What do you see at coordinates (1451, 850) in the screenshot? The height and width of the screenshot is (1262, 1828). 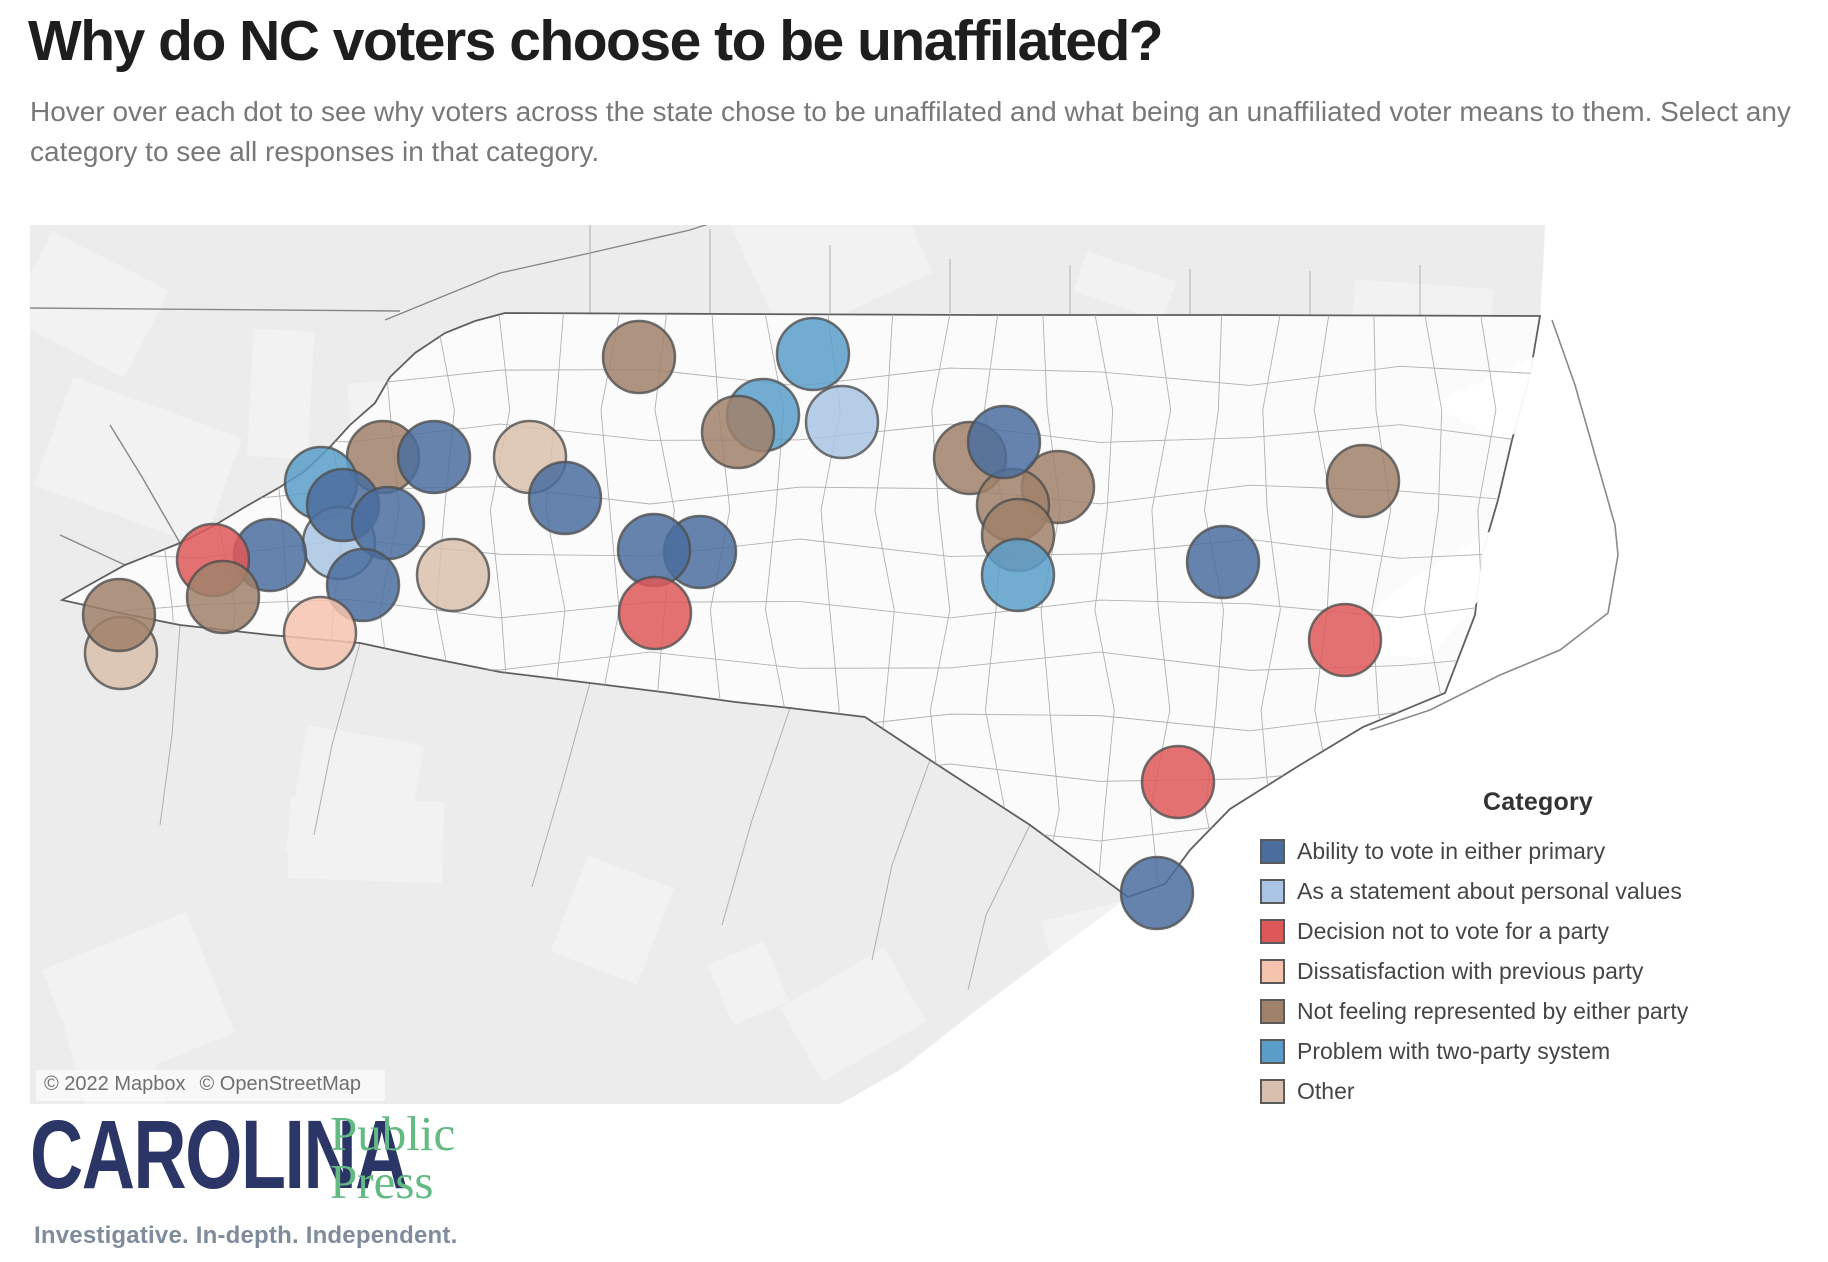 I see `legend-label: Ability to vote in either primary` at bounding box center [1451, 850].